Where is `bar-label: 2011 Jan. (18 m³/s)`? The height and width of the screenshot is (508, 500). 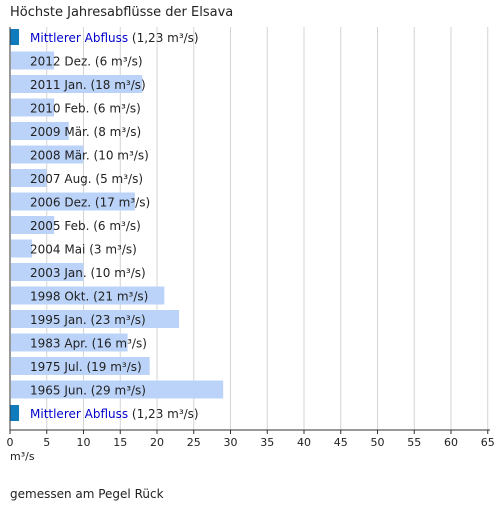 bar-label: 2011 Jan. (18 m³/s) is located at coordinates (88, 85).